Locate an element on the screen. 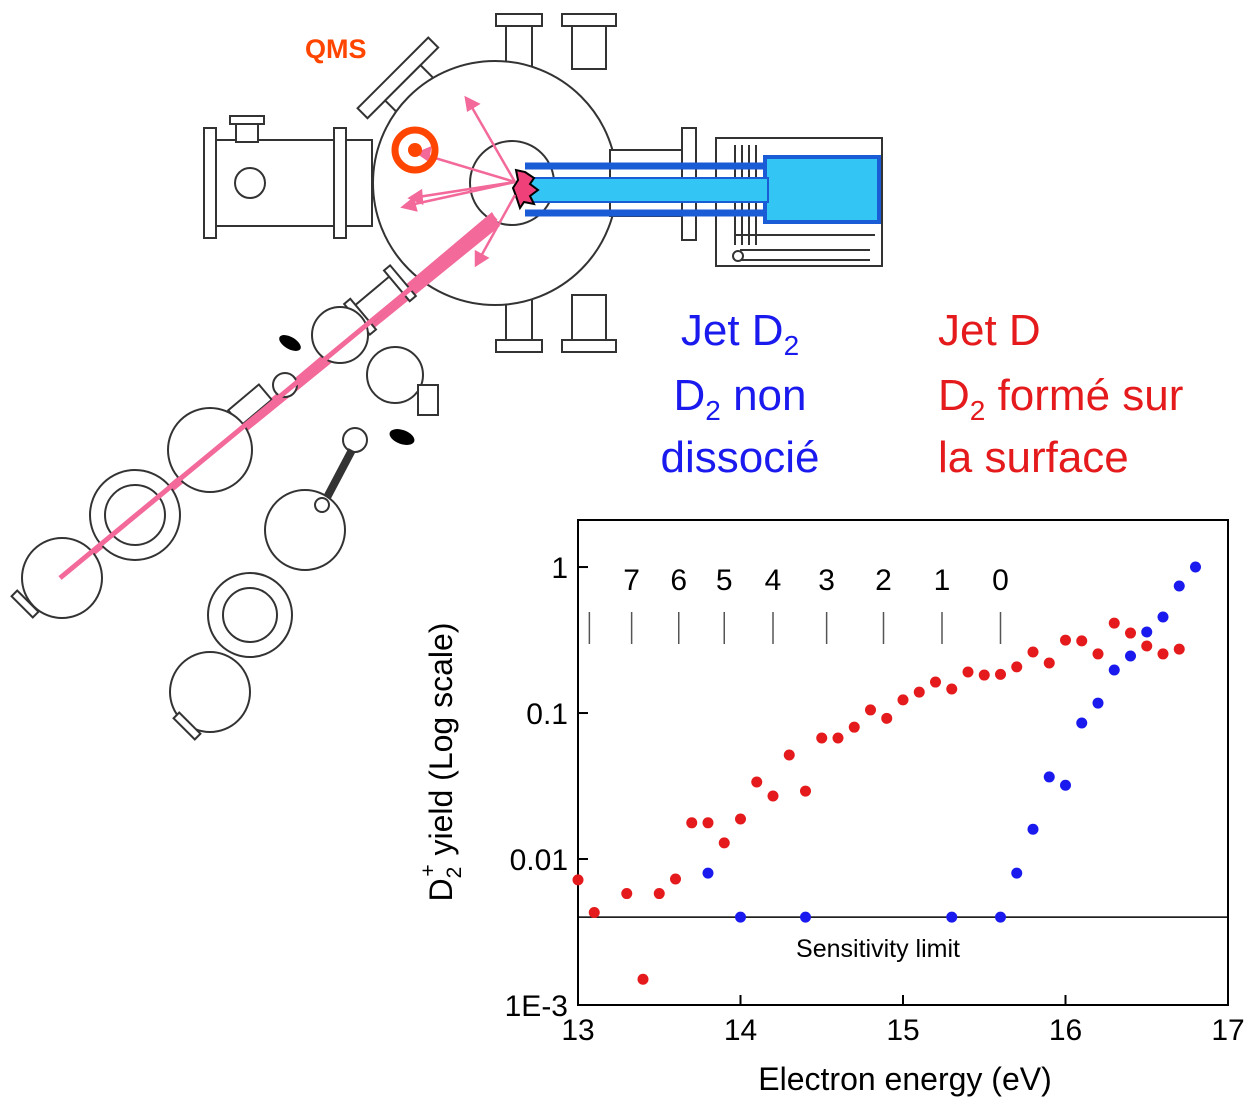 This screenshot has width=1259, height=1109. level-label: 6 is located at coordinates (678, 580).